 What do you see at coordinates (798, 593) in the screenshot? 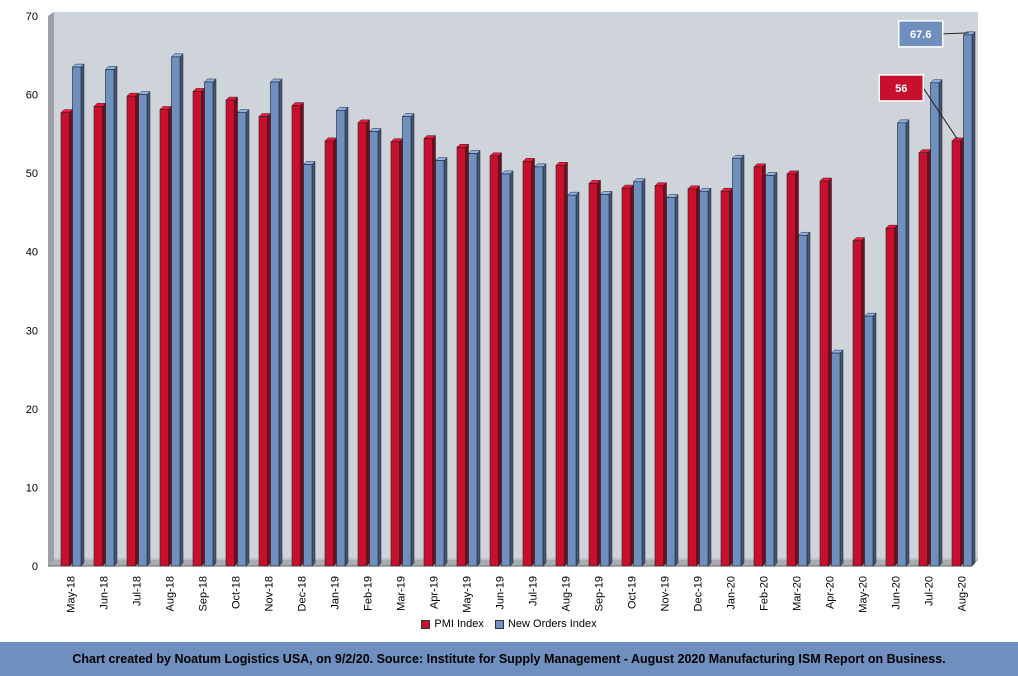
I see `x-tick-label: Mar-20` at bounding box center [798, 593].